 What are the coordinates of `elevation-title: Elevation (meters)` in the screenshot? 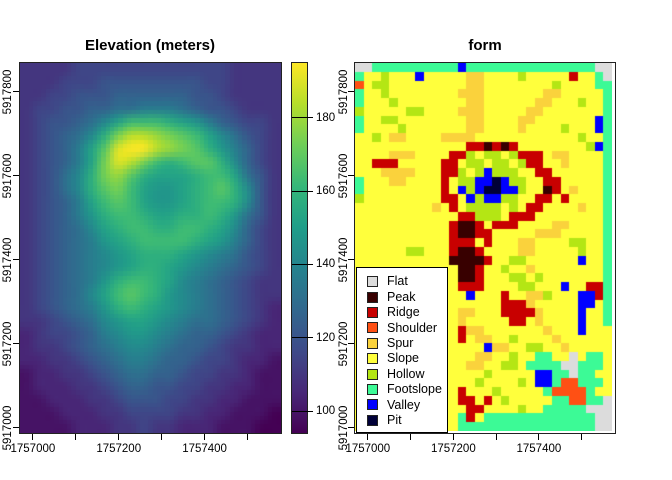 It's located at (150, 45).